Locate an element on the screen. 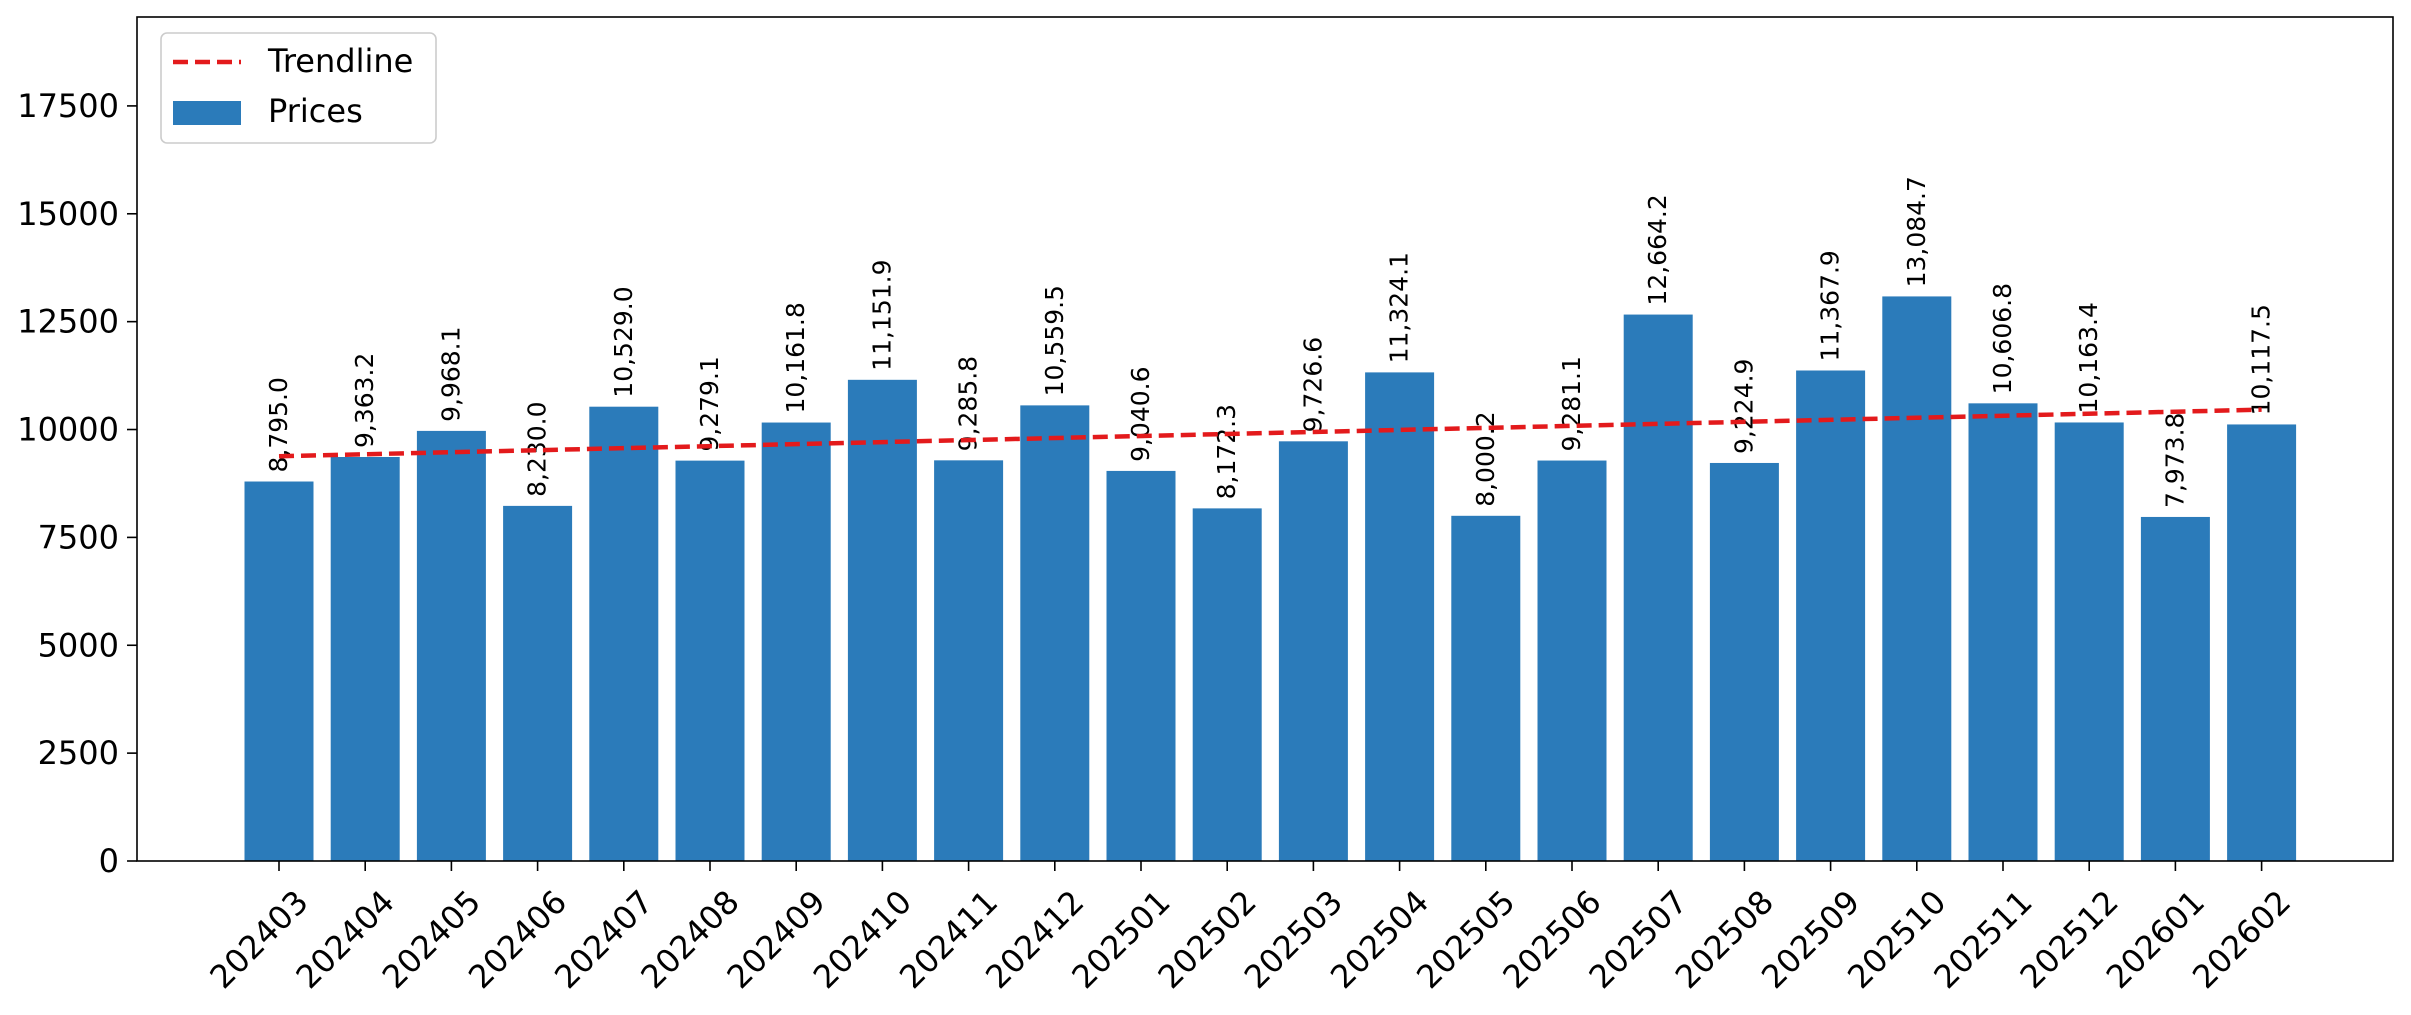 The image size is (2411, 1015). legend-trendline-label: Trendline is located at coordinates (340, 61).